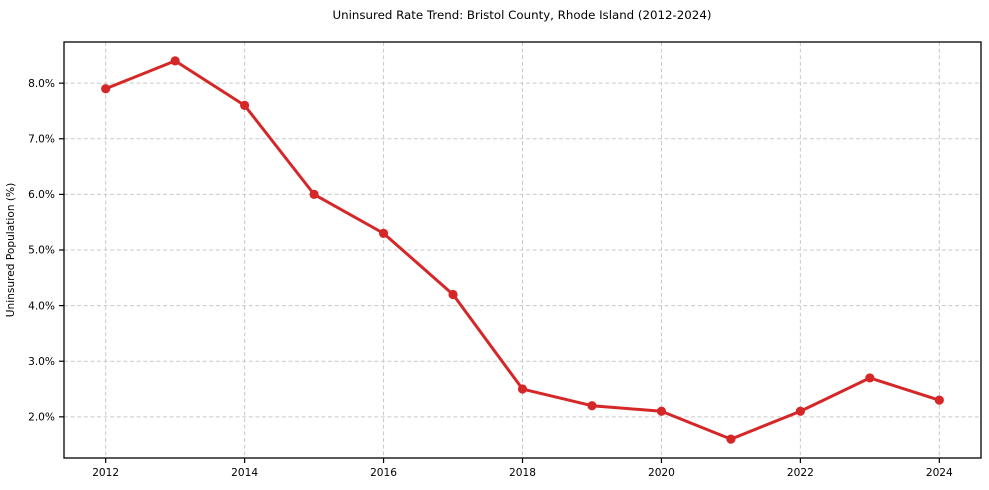 The height and width of the screenshot is (490, 989). I want to click on y-tick-label: 2.0%, so click(41, 418).